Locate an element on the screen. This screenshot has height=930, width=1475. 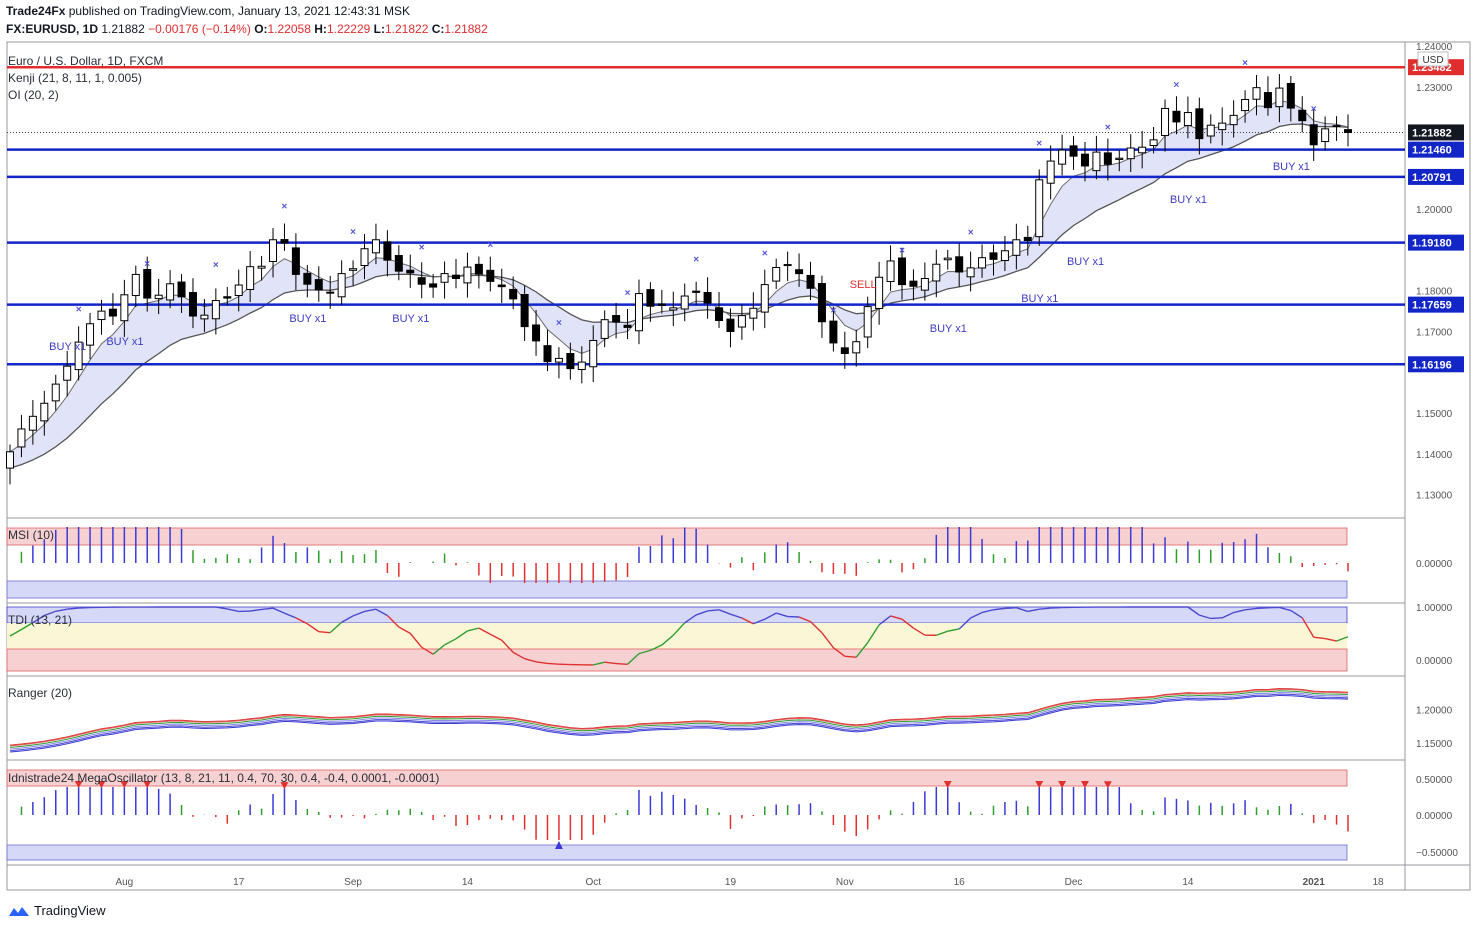
legend-ranger: Ranger (20) is located at coordinates (40, 693).